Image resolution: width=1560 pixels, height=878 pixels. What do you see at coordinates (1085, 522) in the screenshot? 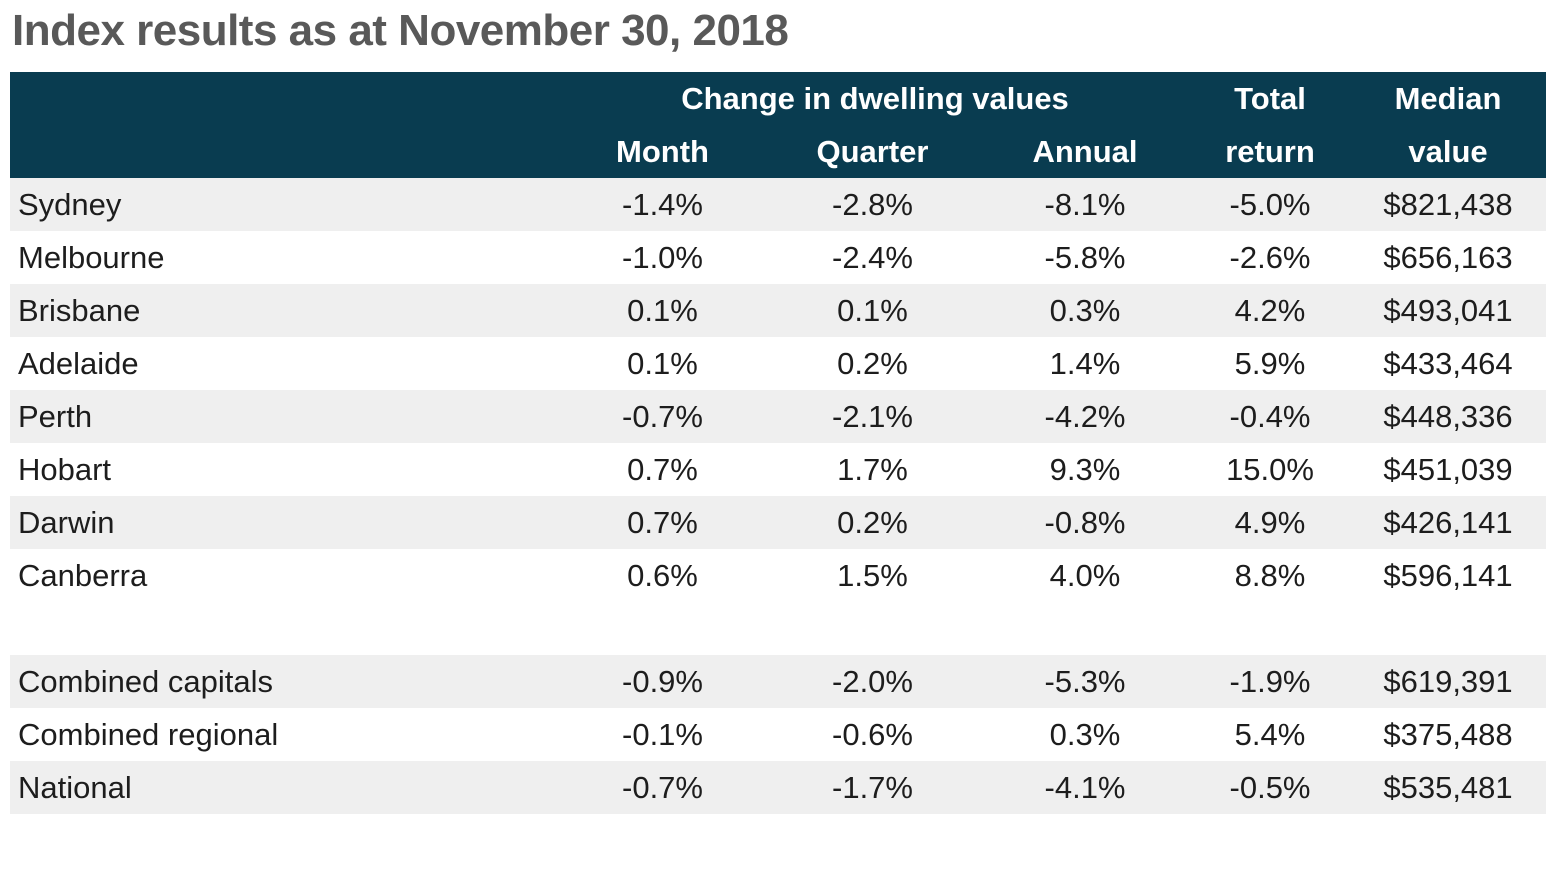
I see `annual-value: -0.8%` at bounding box center [1085, 522].